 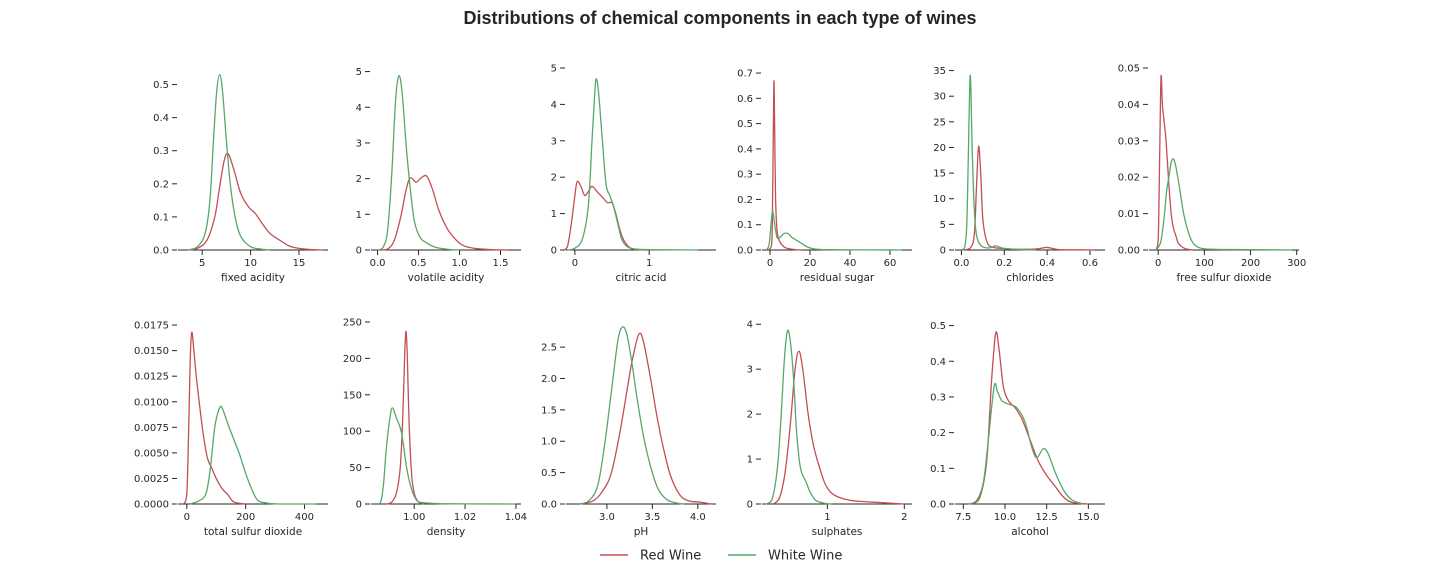 I want to click on x-axis-label: chlorides, so click(x=1030, y=278).